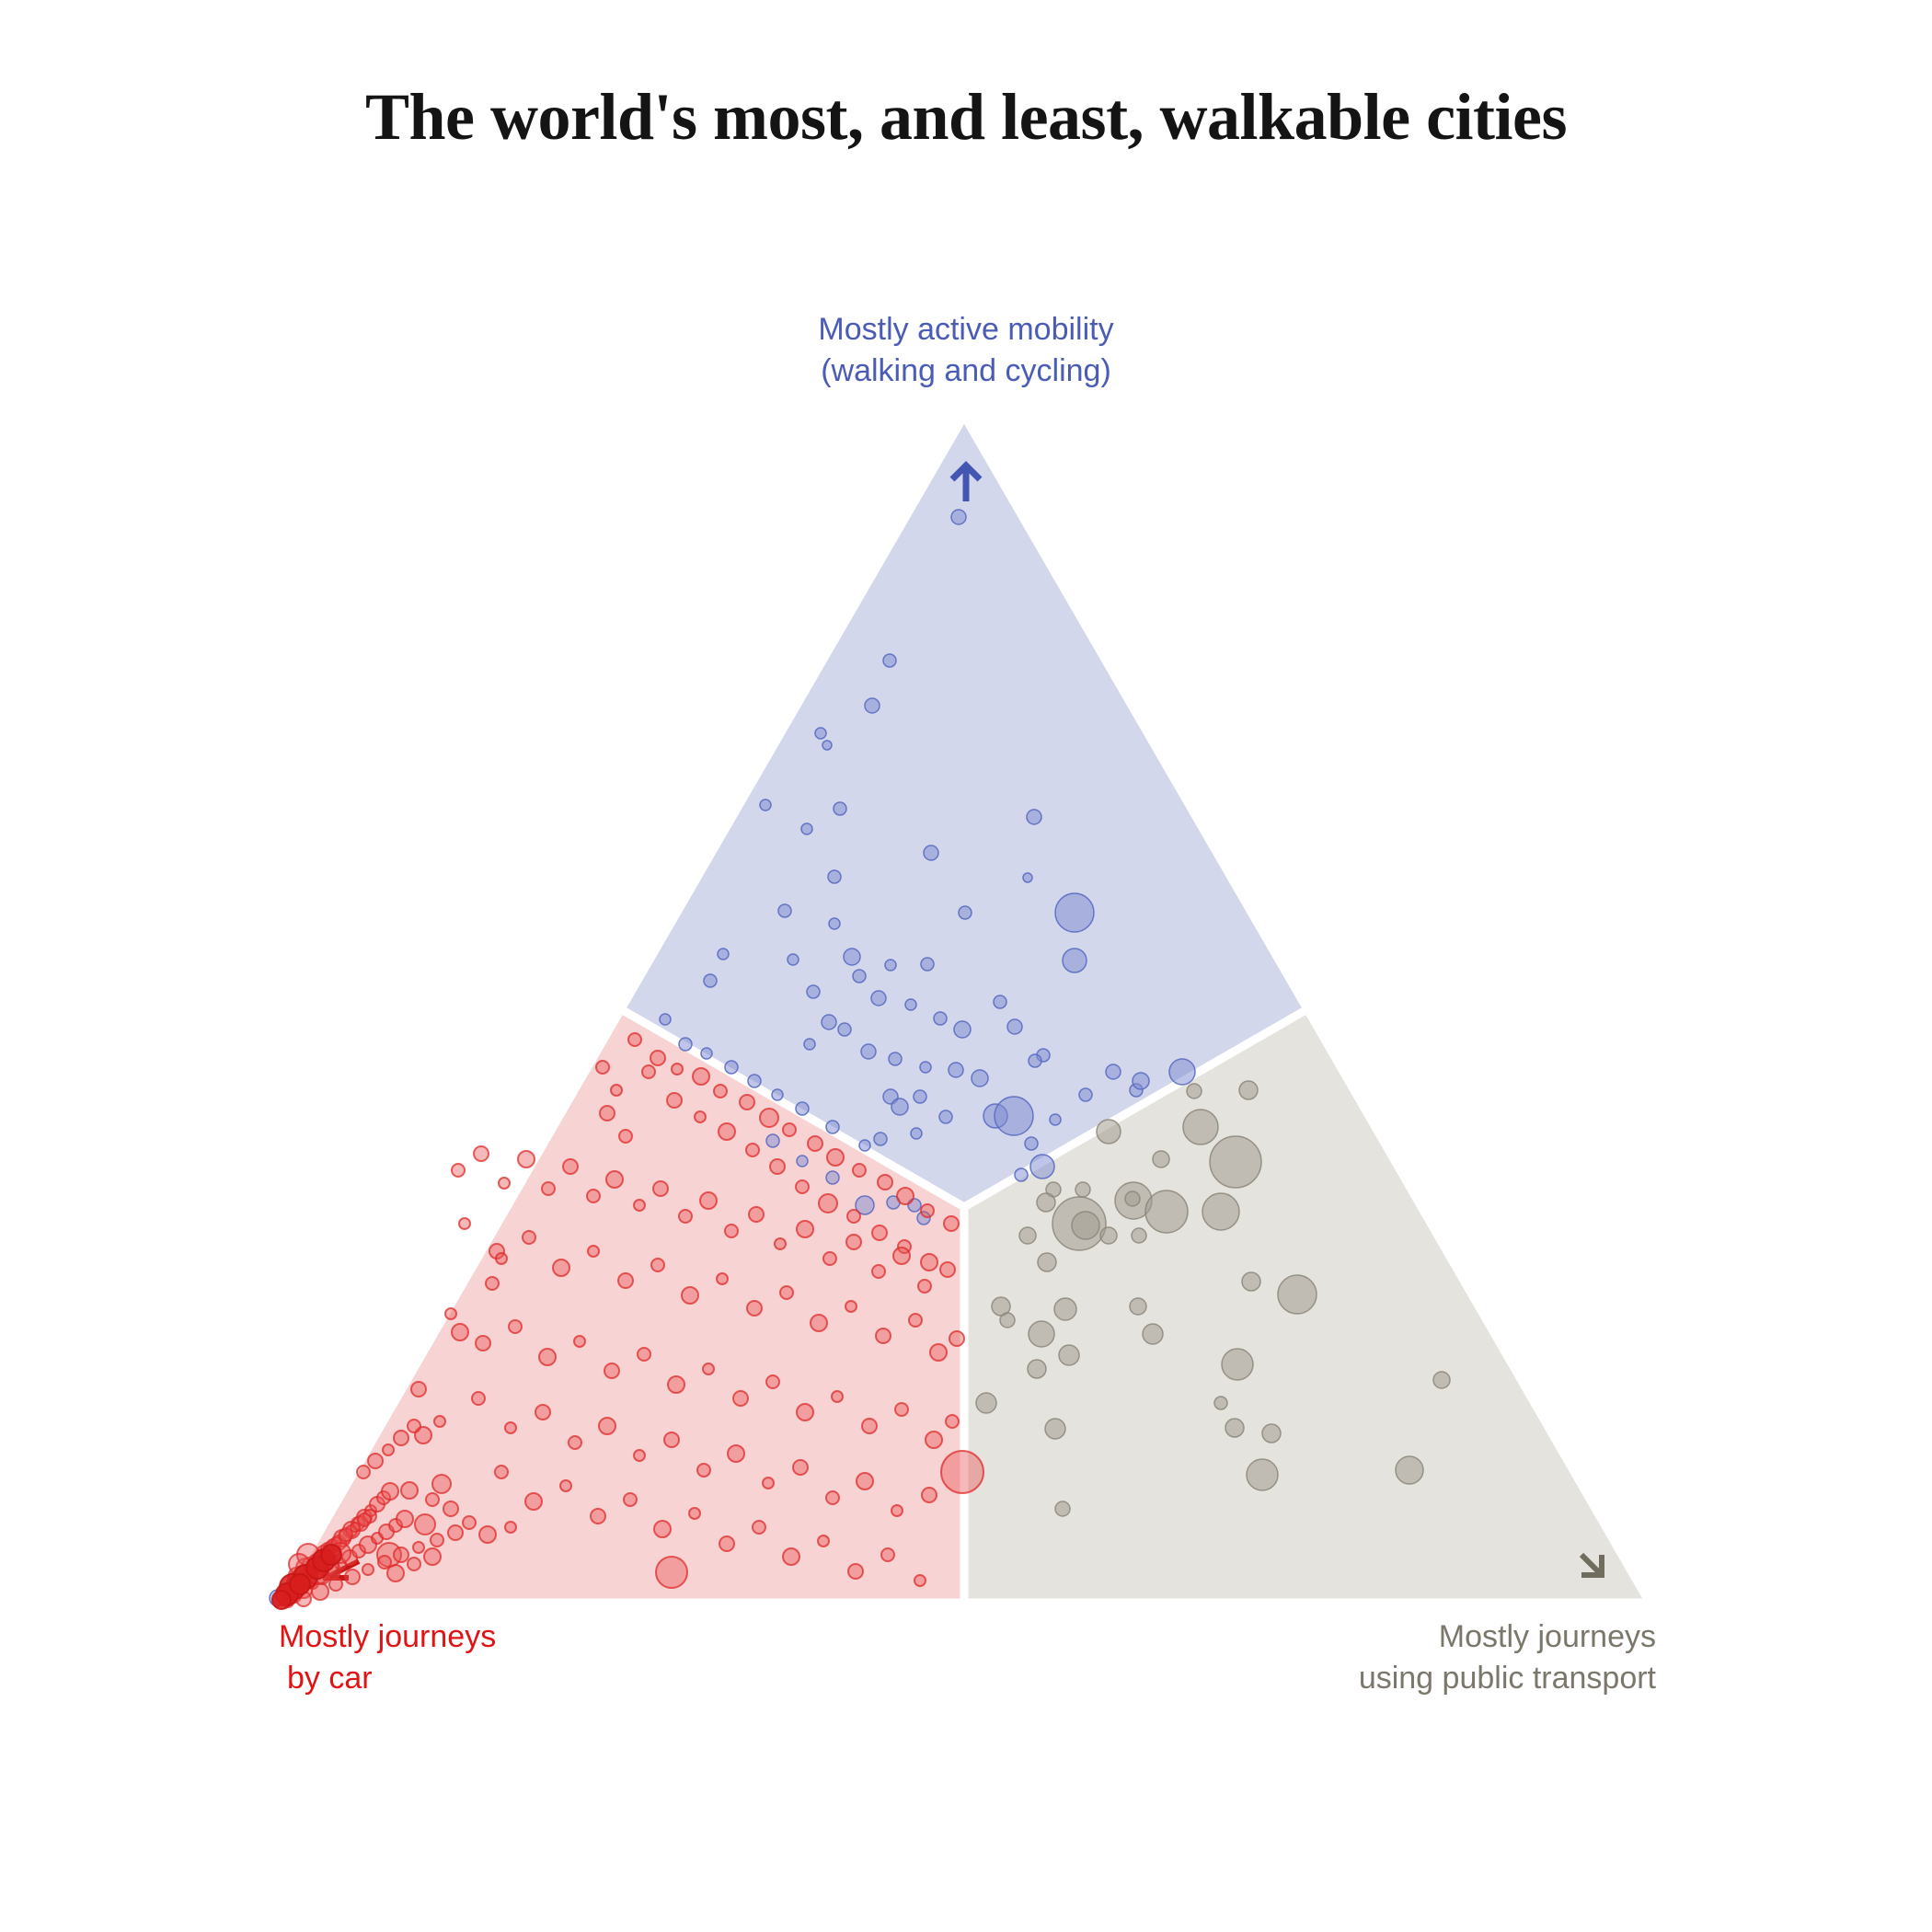  I want to click on label-transit-line1: Mostly journeys, so click(1547, 1636).